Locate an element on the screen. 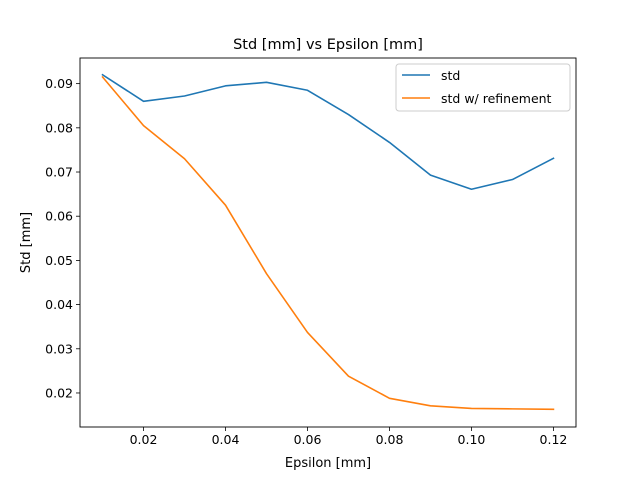 This screenshot has height=484, width=640. legend-label-std-refinement: std w/ refinement is located at coordinates (496, 98).